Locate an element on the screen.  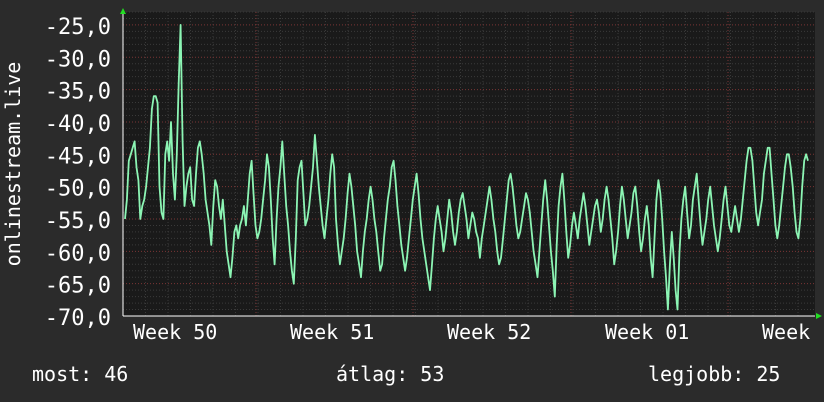
y-tick-label: -30,0 is located at coordinates (78, 59).